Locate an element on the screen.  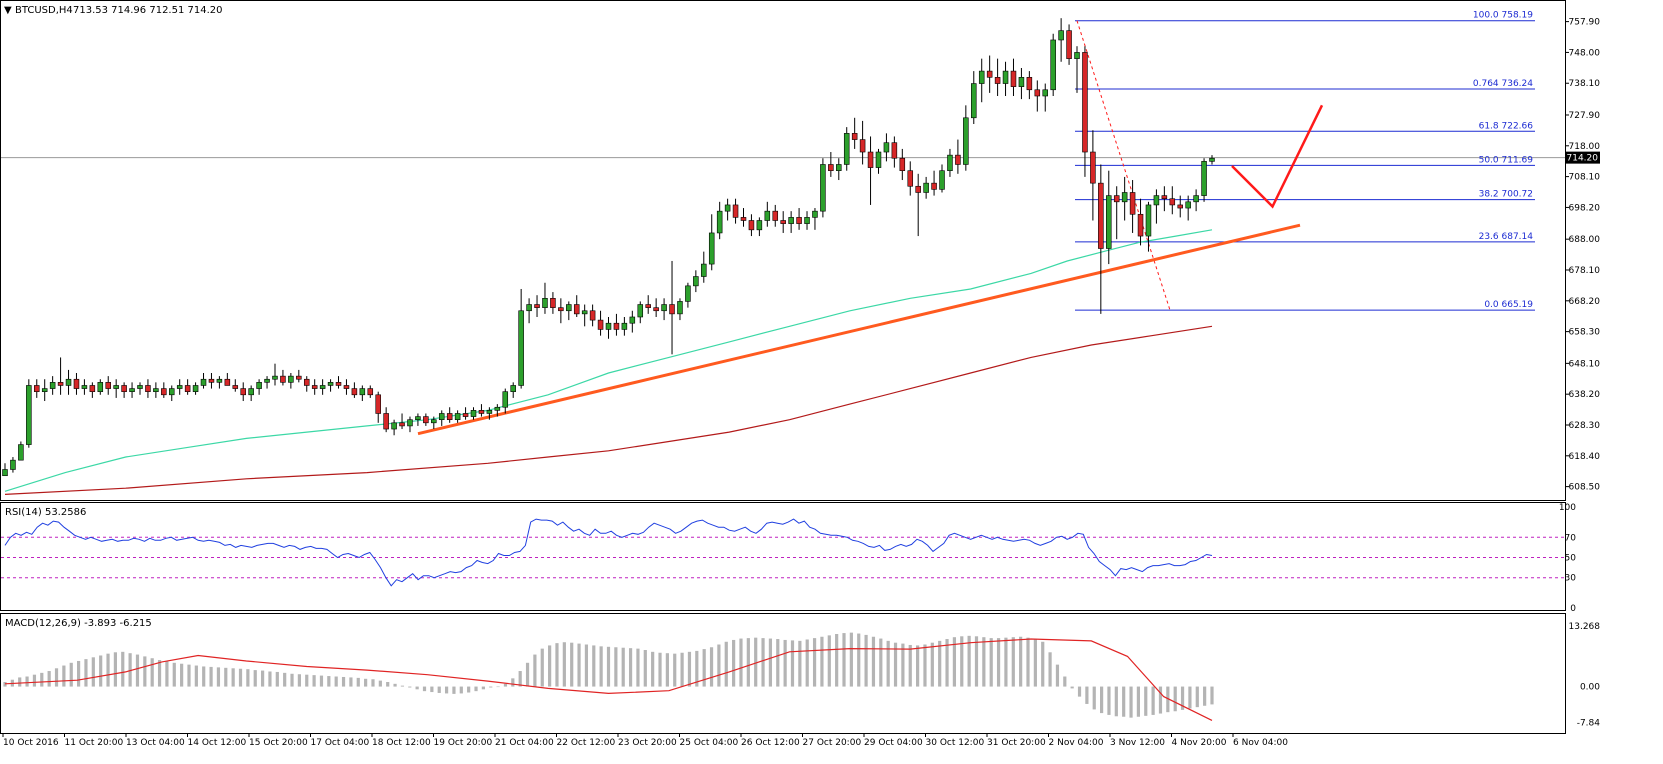
time-tick-label: 15 Oct 20:00 is located at coordinates (278, 743).